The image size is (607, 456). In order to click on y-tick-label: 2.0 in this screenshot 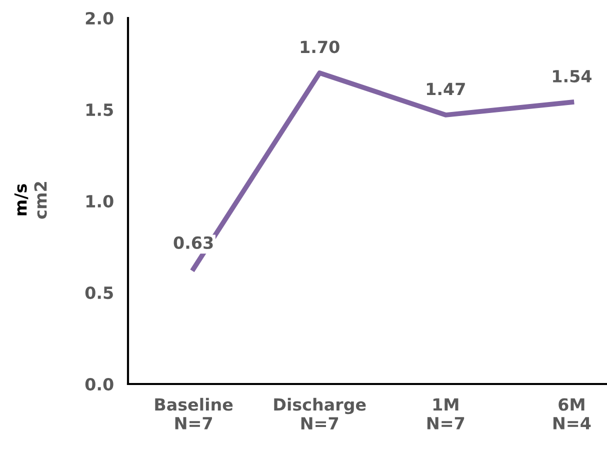, I will do `click(100, 18)`.